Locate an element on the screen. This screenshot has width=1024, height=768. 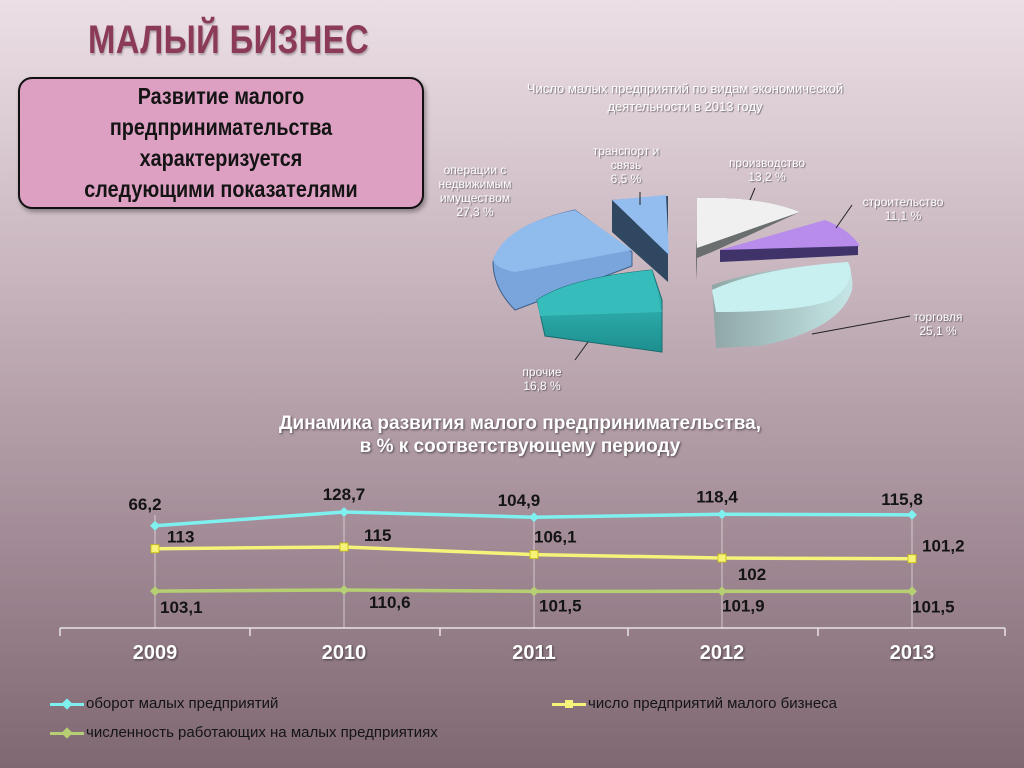
data-label: 101,9 is located at coordinates (743, 605).